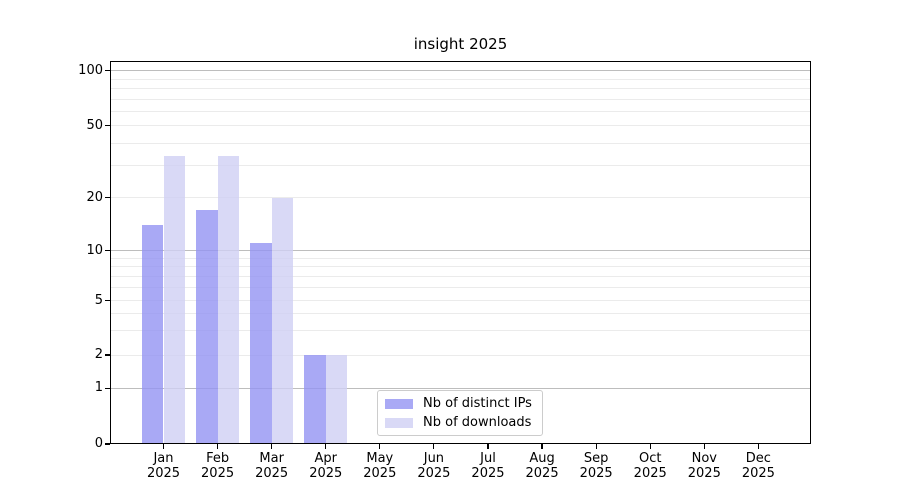  Describe the element at coordinates (460, 413) in the screenshot. I see `legend: Nb of distinct IPs Nb of downloads` at that location.